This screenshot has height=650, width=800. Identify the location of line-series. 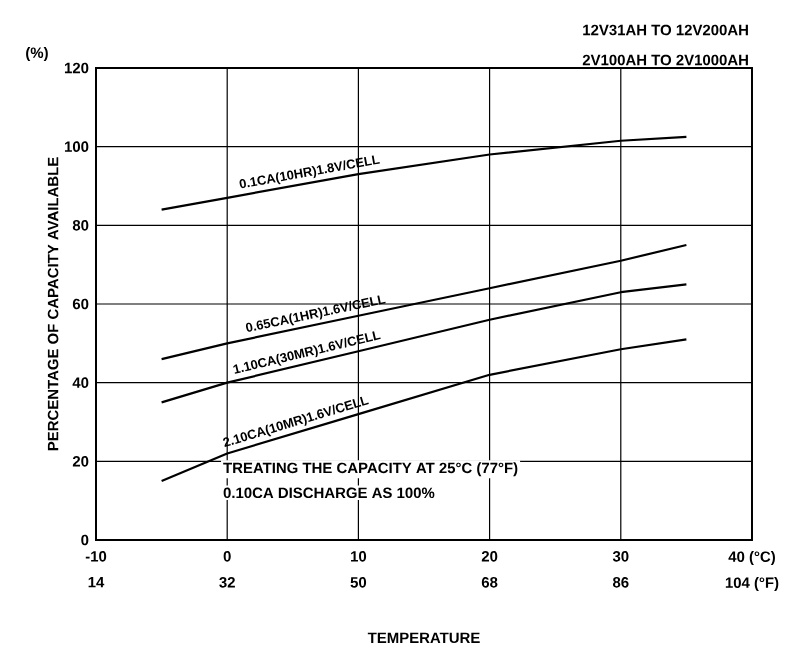
(424, 173).